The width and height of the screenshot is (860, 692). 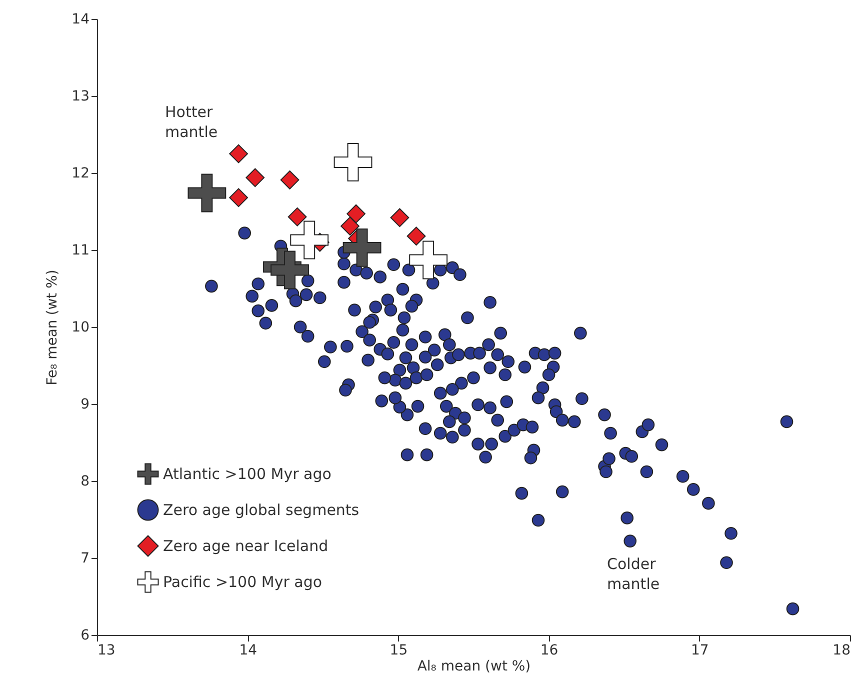 I want to click on x-axis-title: Al₈ mean (wt %), so click(x=474, y=666).